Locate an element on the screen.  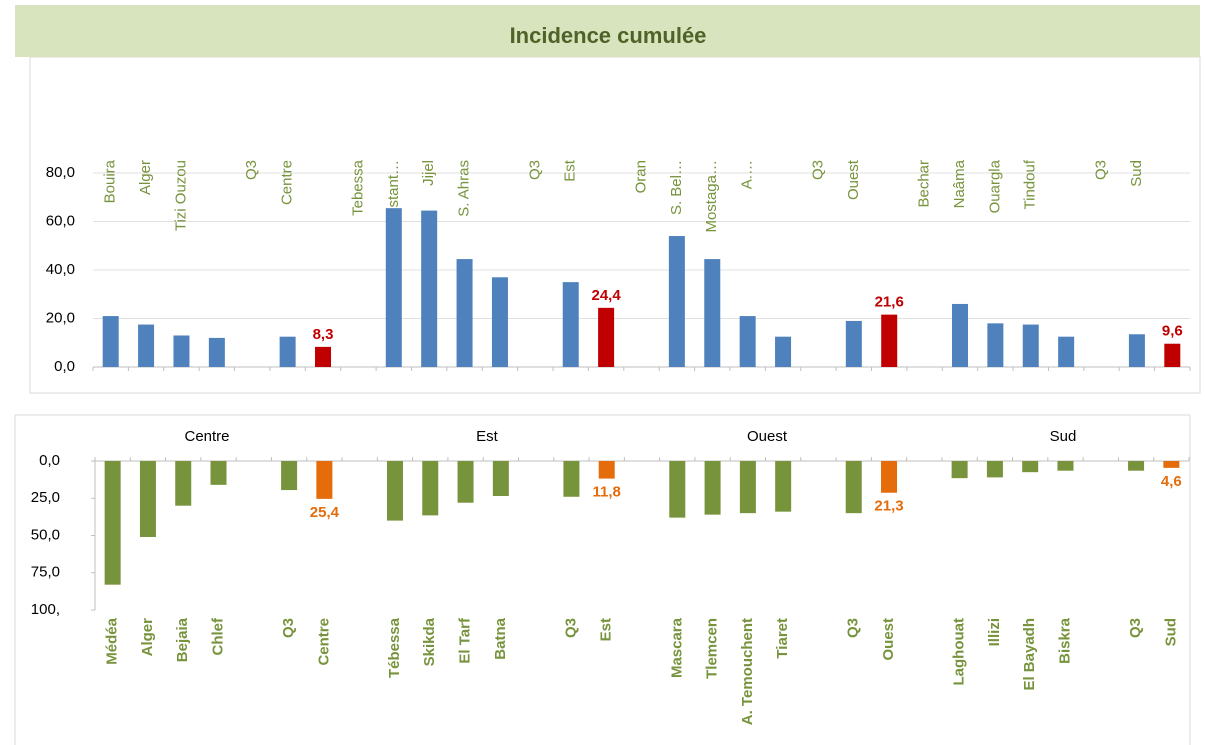
data-label: 24,4 is located at coordinates (607, 295).